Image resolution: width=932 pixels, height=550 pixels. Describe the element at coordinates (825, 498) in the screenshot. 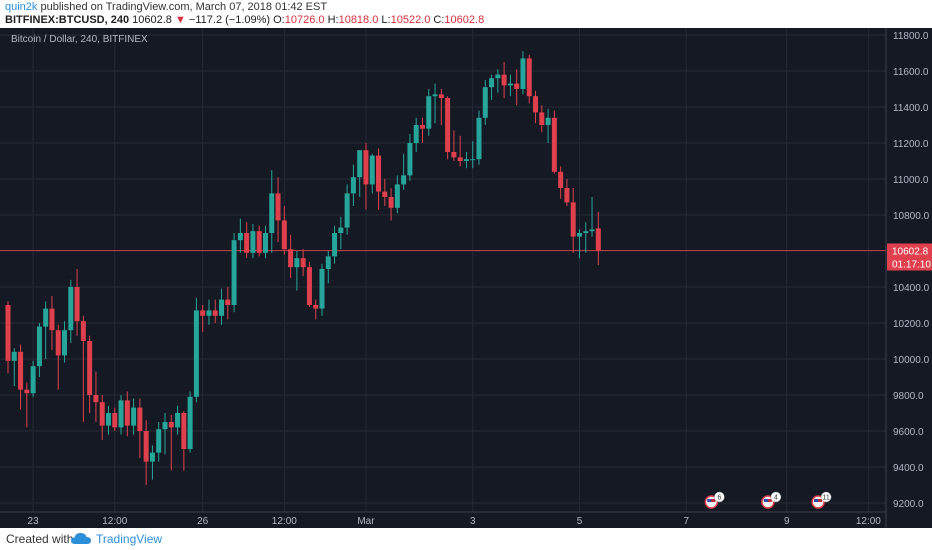

I see `event-count-label: 11` at that location.